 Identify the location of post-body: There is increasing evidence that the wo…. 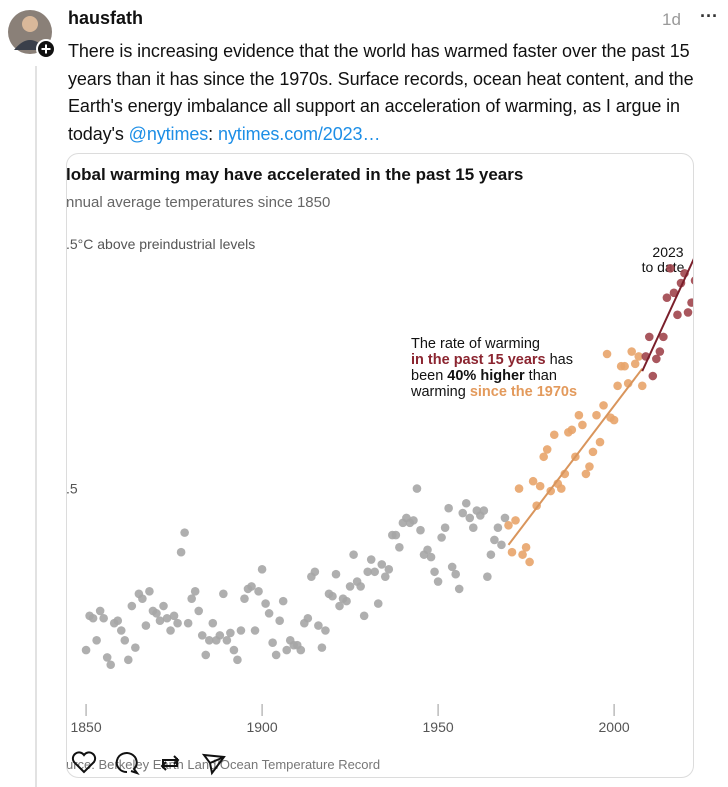
(381, 92).